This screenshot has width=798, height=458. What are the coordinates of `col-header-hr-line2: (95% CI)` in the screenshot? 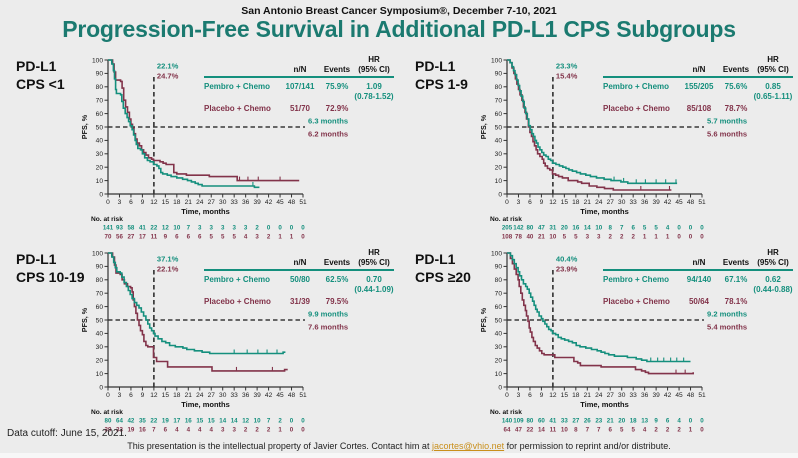 It's located at (374, 69).